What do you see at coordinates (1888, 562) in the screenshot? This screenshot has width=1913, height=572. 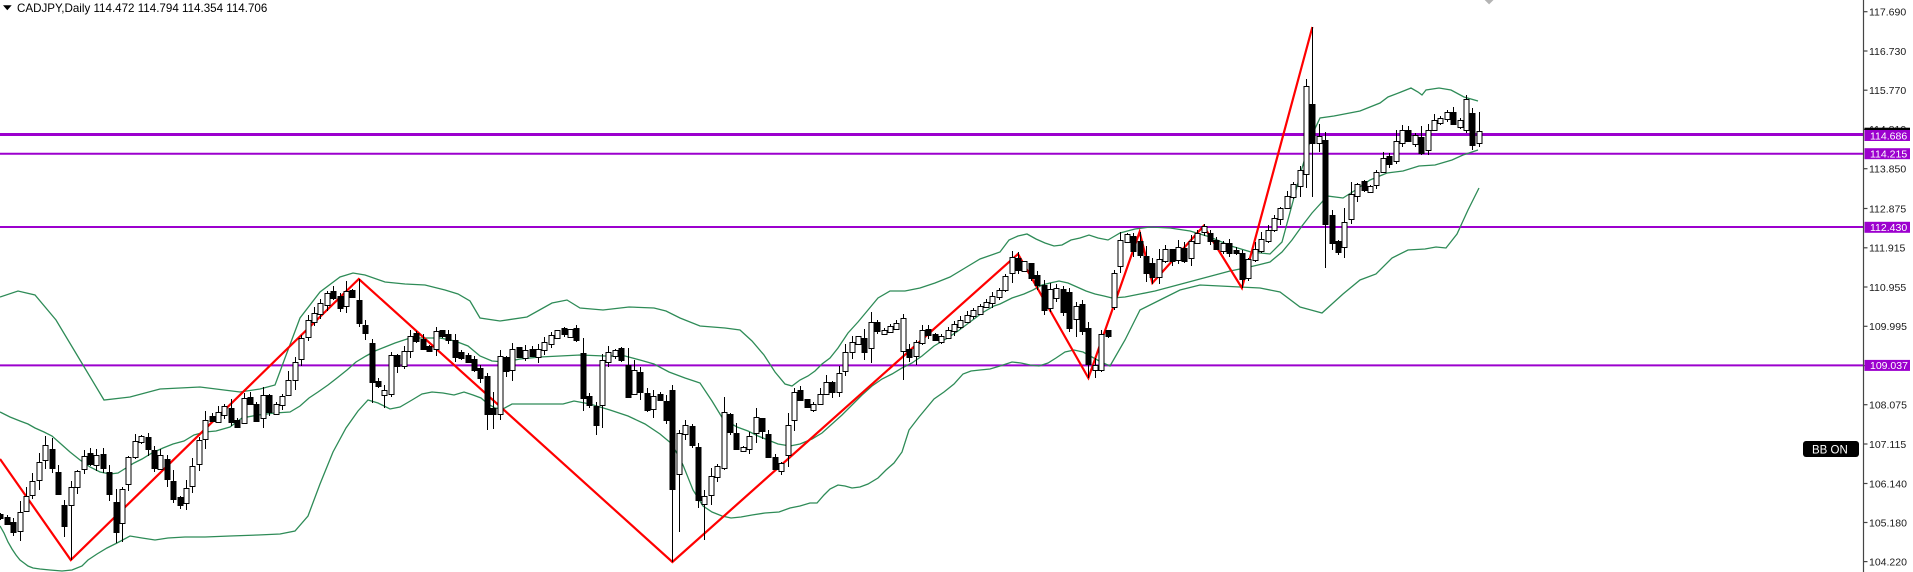 I see `svg-text: 104.220` at bounding box center [1888, 562].